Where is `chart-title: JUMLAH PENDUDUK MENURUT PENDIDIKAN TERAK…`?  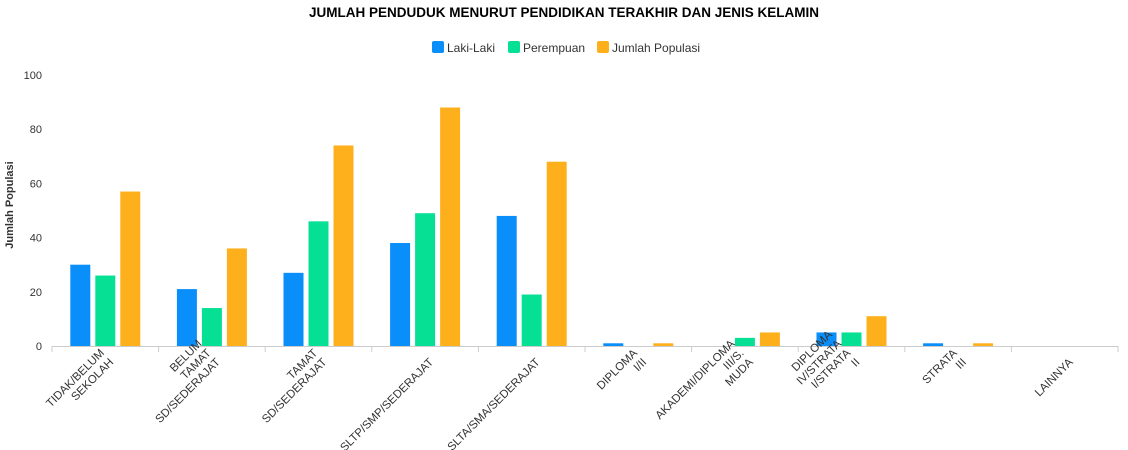
chart-title: JUMLAH PENDUDUK MENURUT PENDIDIKAN TERAK… is located at coordinates (564, 12).